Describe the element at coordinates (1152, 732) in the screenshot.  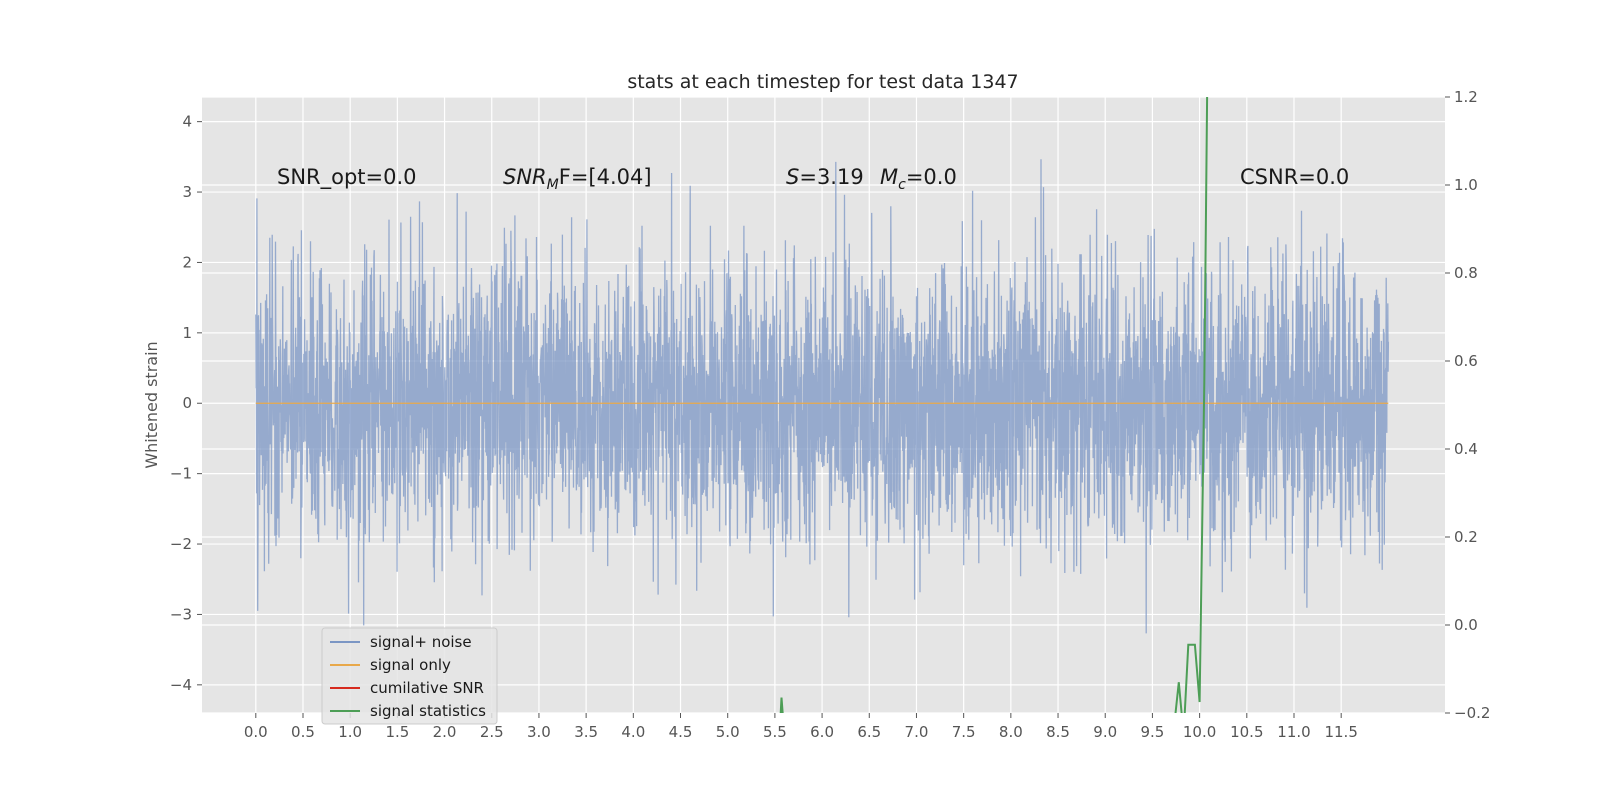
I see `x-tick-label: 9.5` at that location.